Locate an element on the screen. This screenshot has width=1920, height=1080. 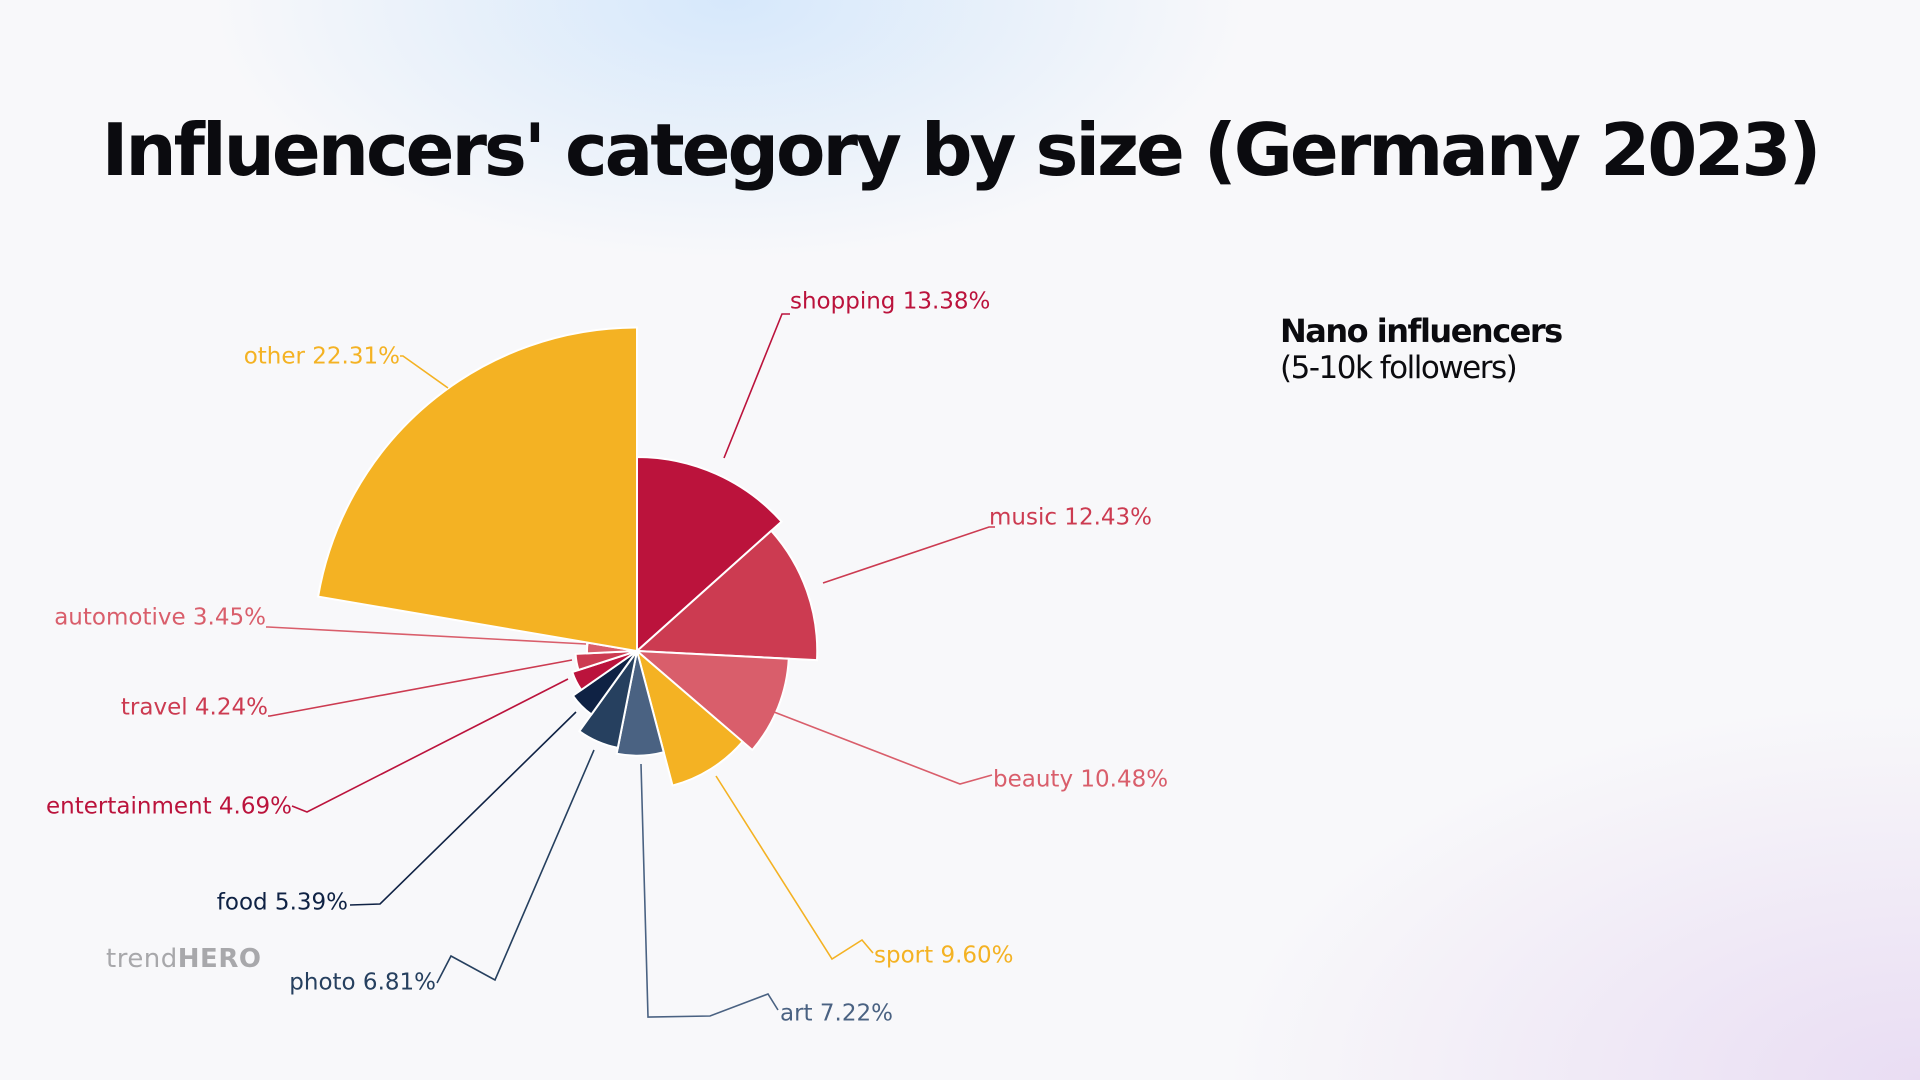
slice-label-photo: photo 6.81% is located at coordinates (362, 983).